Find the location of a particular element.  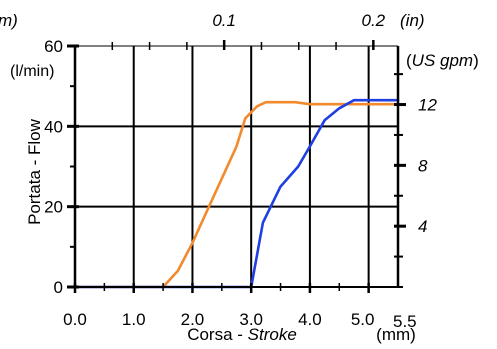

x-tick-label-6: 5.5 is located at coordinates (405, 321).